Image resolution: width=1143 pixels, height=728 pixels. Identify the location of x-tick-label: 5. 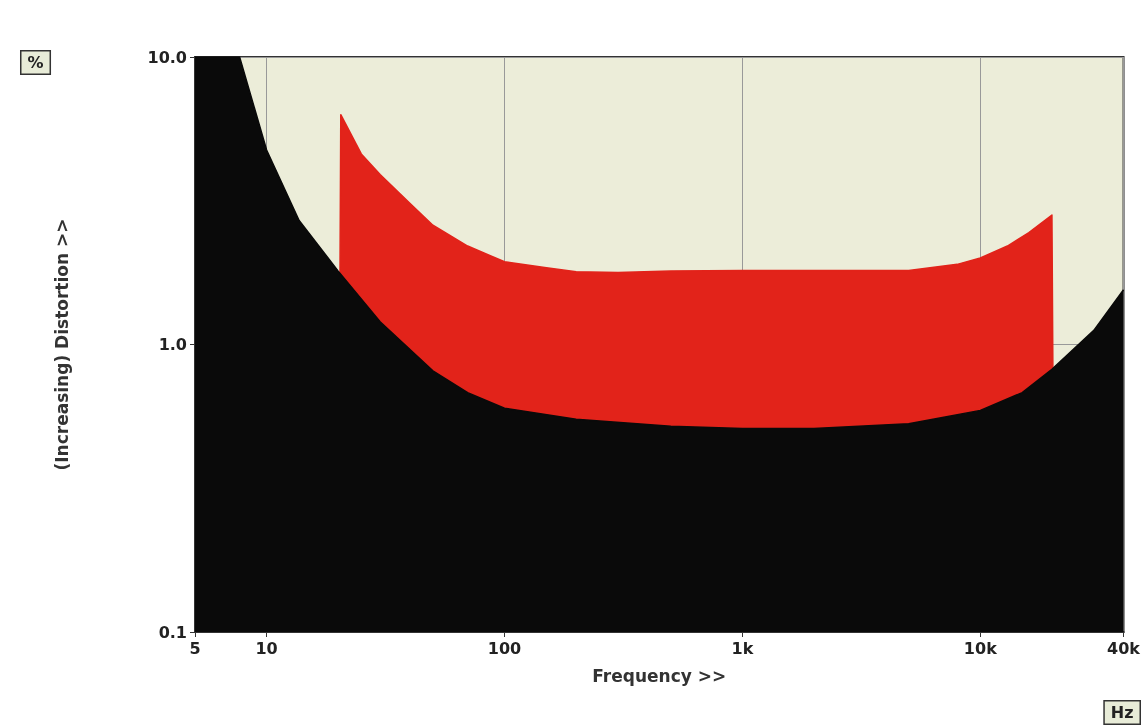
(195, 648).